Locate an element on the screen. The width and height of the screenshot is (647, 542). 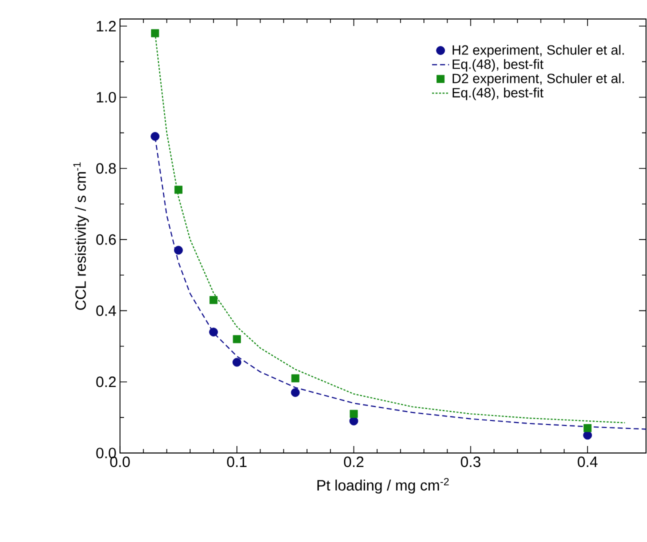
y-tick-label: 0.6 is located at coordinates (106, 239).